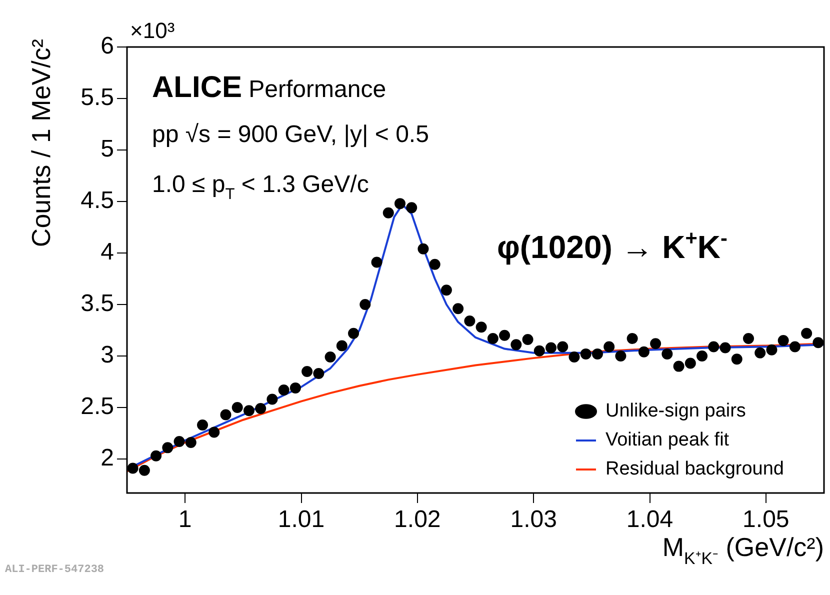 The image size is (830, 595). Describe the element at coordinates (107, 252) in the screenshot. I see `y-tick-label: 4` at that location.